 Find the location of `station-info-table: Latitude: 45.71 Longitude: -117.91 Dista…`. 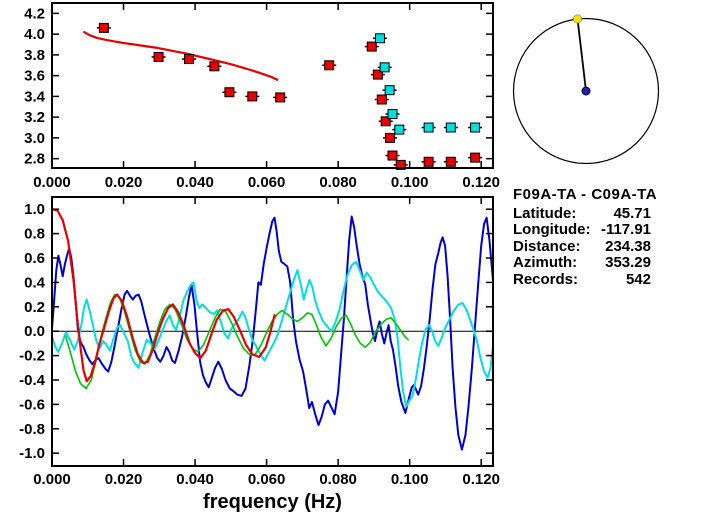

station-info-table: Latitude: 45.71 Longitude: -117.91 Dista… is located at coordinates (582, 246).